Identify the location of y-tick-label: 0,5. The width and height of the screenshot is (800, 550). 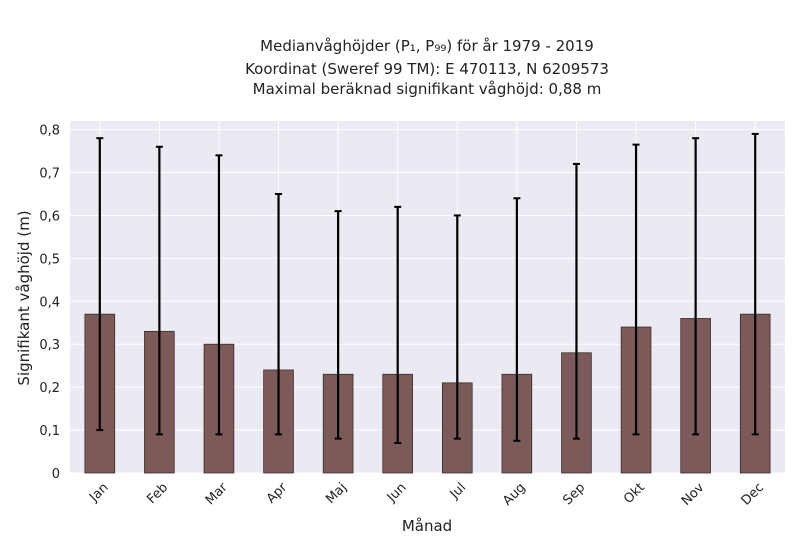
(49, 259).